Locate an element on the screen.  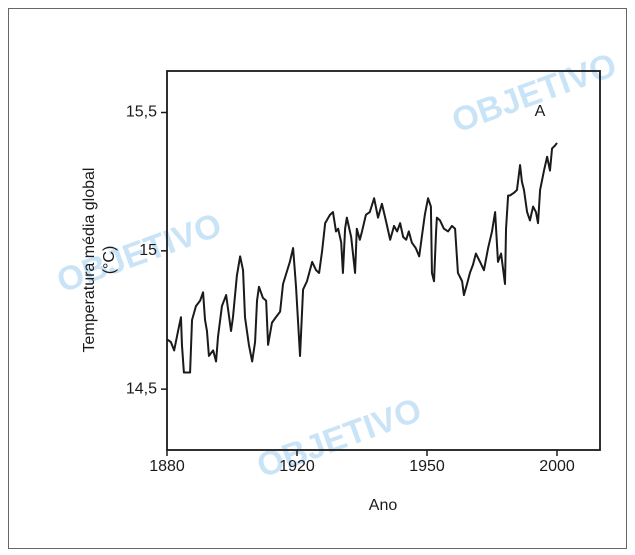
y-tick-label: 14,5 is located at coordinates (141, 388).